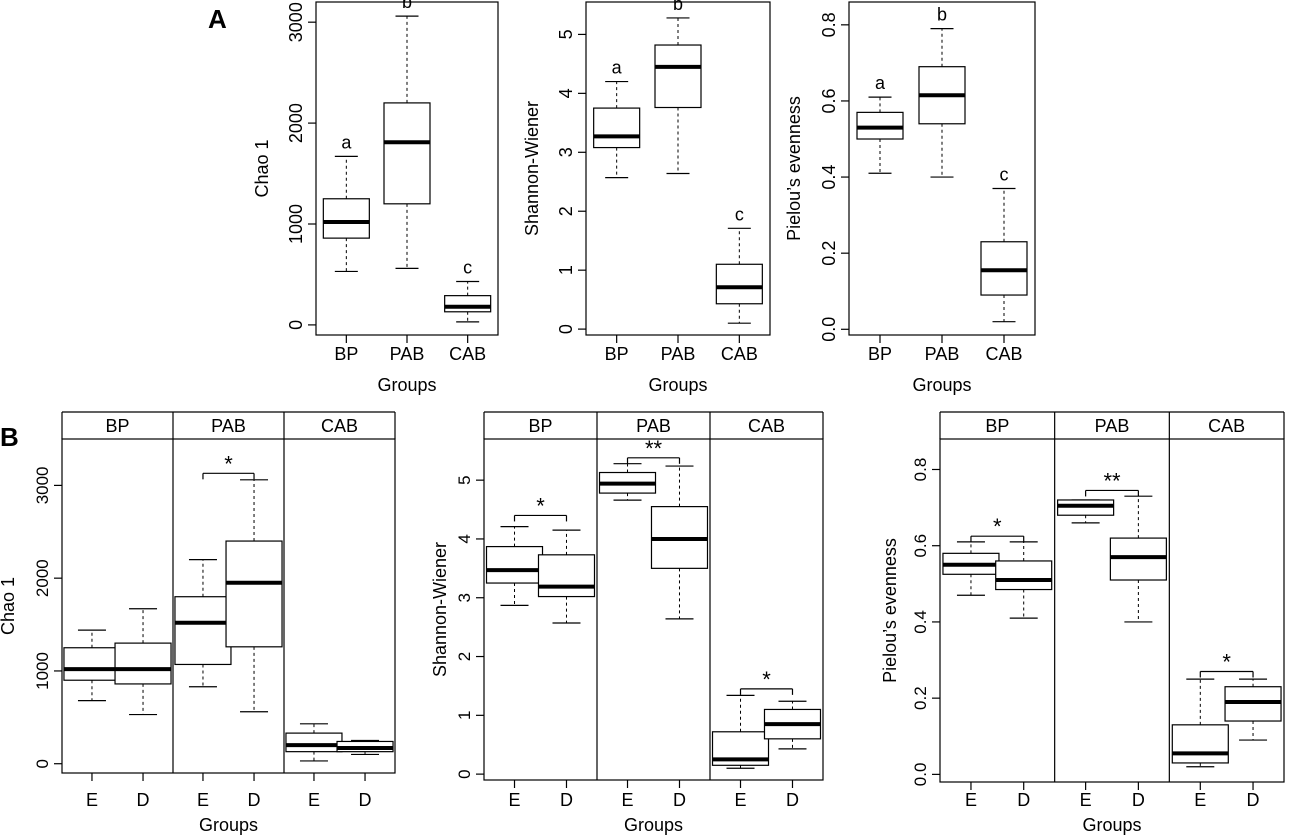  I want to click on y-tick-label: 5, so click(464, 479).